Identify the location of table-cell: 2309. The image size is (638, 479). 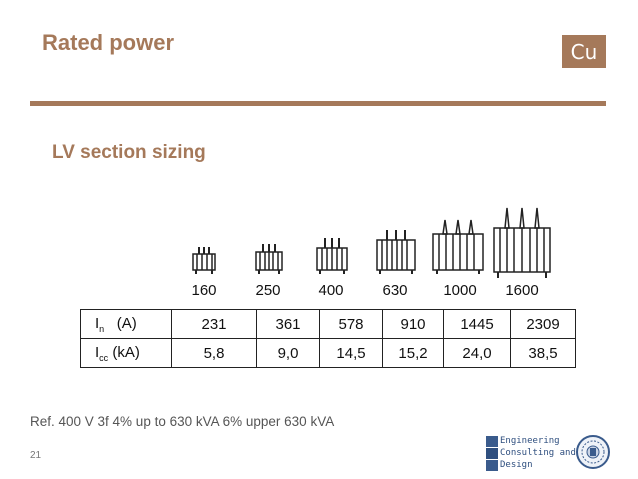
(543, 324).